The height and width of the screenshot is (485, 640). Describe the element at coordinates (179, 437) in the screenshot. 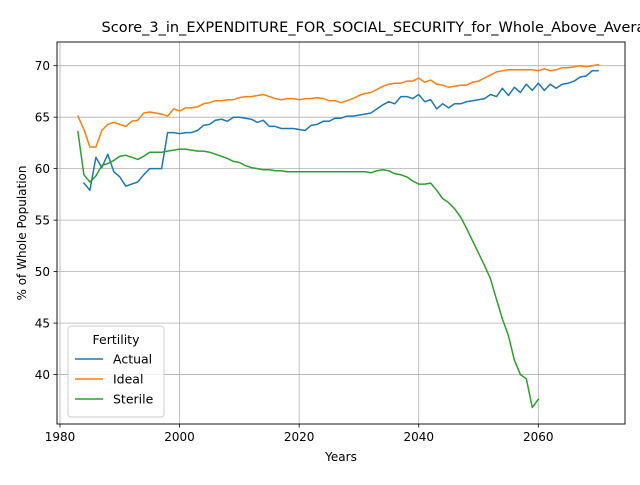

I see `x-tick-label: 2000` at that location.